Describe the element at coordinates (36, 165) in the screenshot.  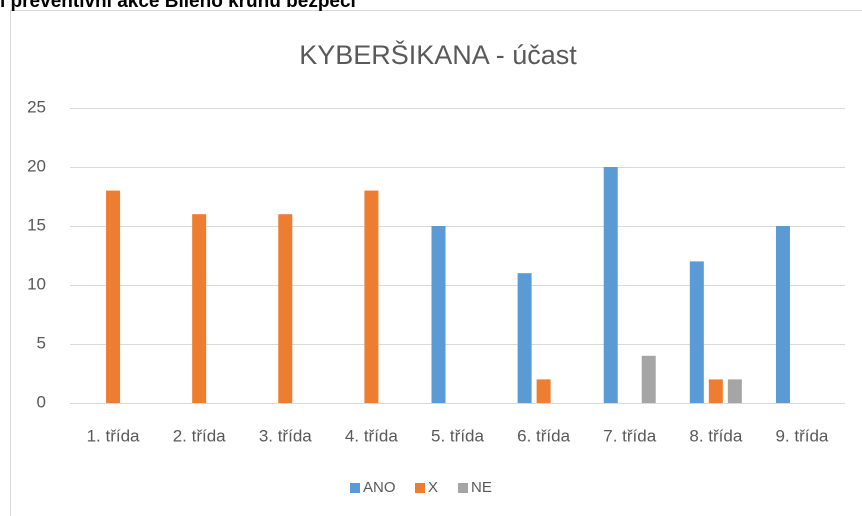
I see `y-tick-label: 20` at that location.